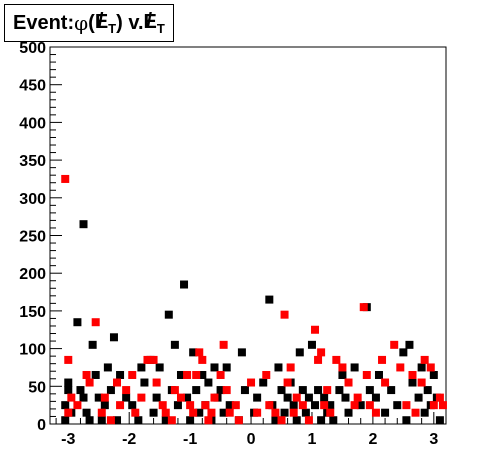 This screenshot has width=496, height=472. What do you see at coordinates (32, 123) in the screenshot?
I see `y-tick-label: 400` at bounding box center [32, 123].